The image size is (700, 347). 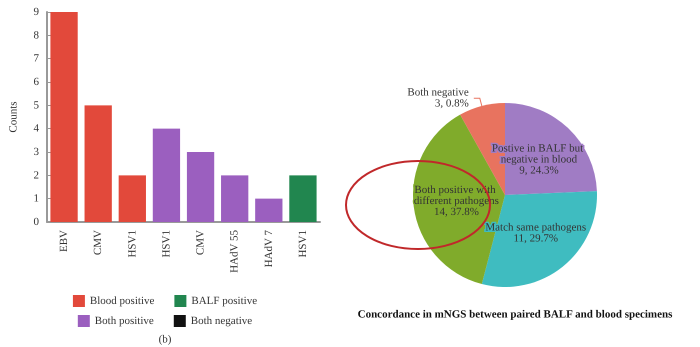 What do you see at coordinates (36, 175) in the screenshot?
I see `y-tick-label: 2` at bounding box center [36, 175].